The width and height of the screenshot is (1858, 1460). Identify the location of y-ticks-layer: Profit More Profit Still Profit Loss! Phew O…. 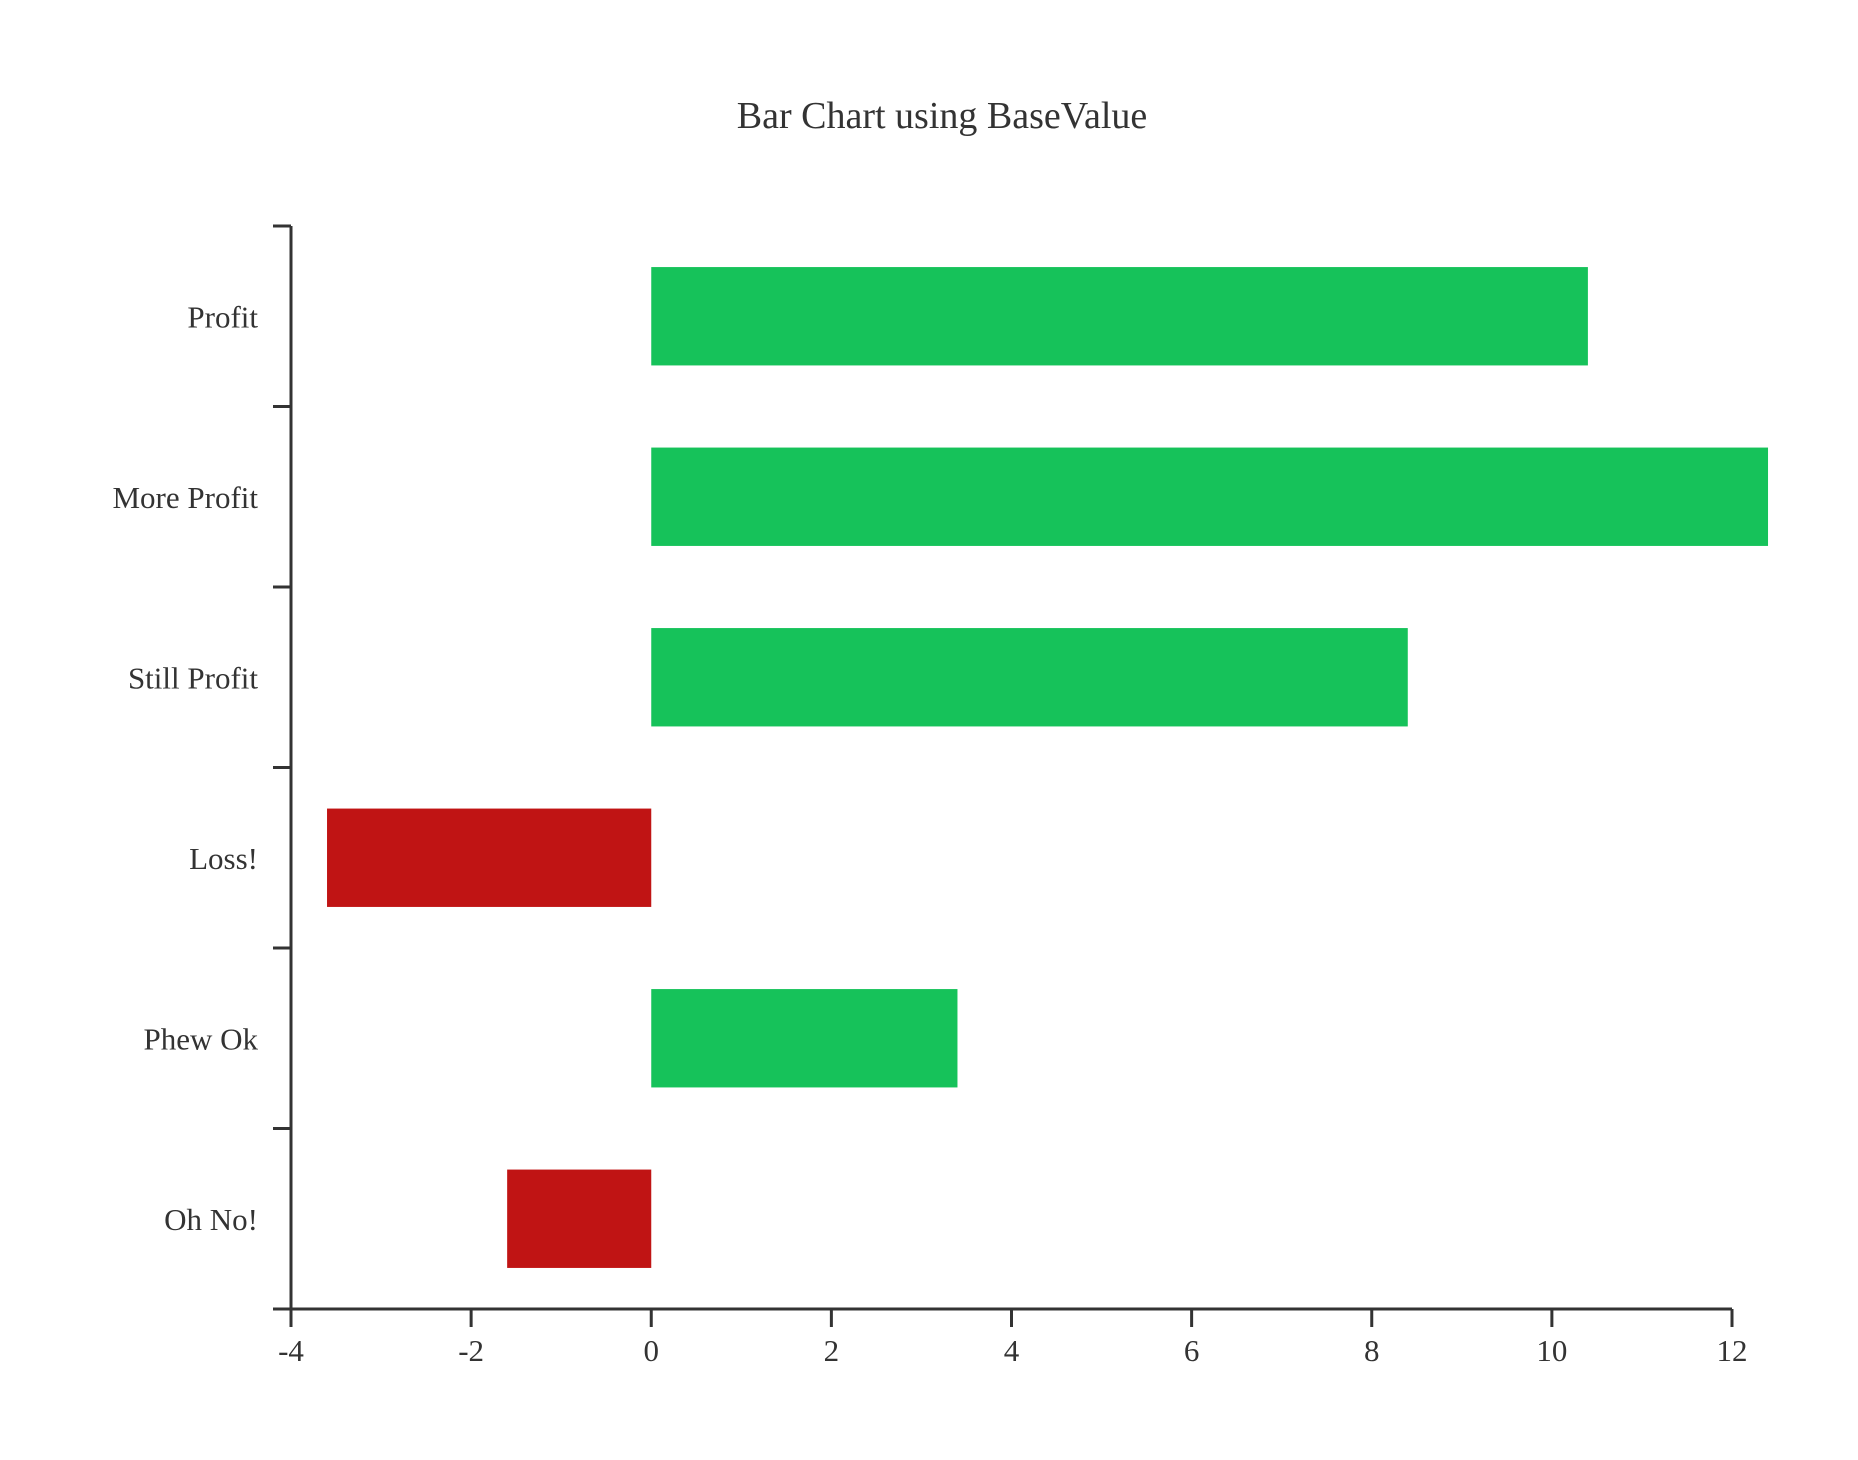
(201, 767).